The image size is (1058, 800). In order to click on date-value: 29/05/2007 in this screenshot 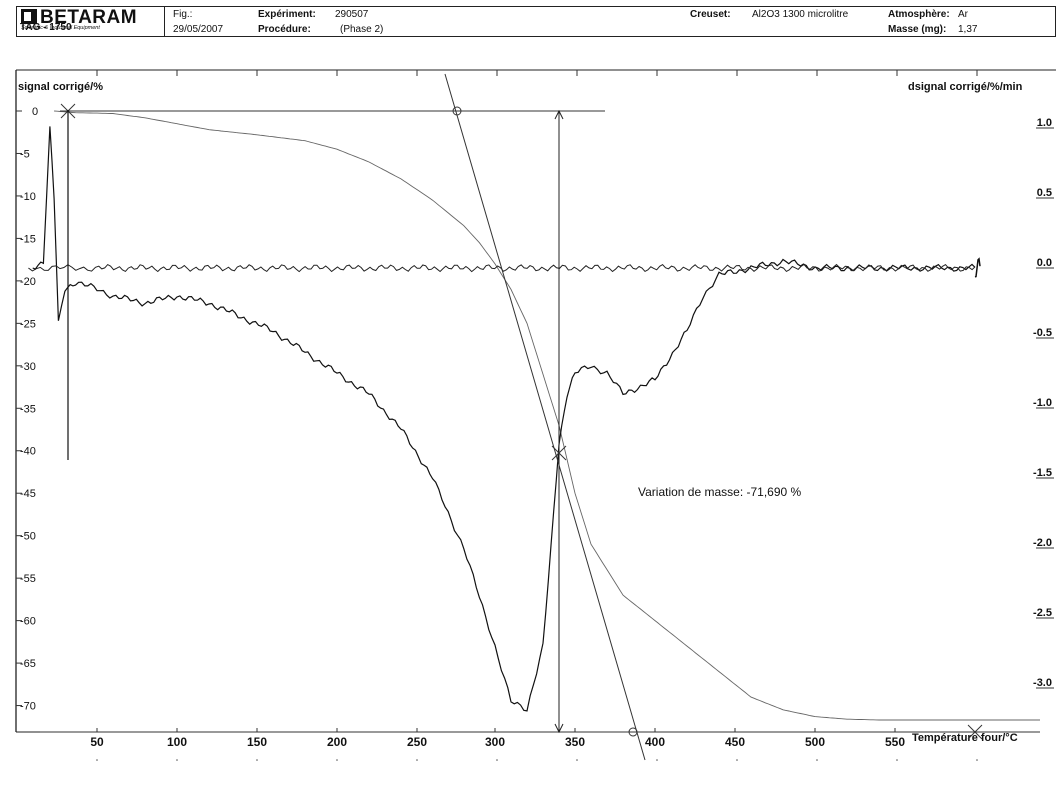, I will do `click(198, 29)`.